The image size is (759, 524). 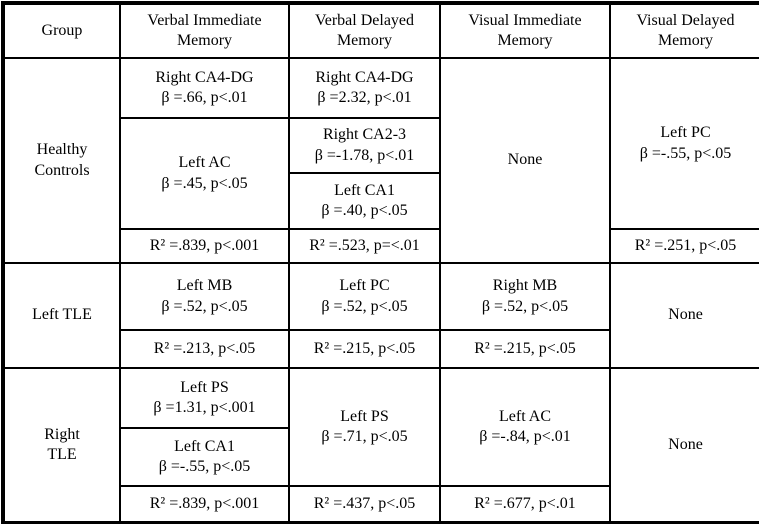 What do you see at coordinates (525, 436) in the screenshot?
I see `beta-stat: β =-.84, p<.01` at bounding box center [525, 436].